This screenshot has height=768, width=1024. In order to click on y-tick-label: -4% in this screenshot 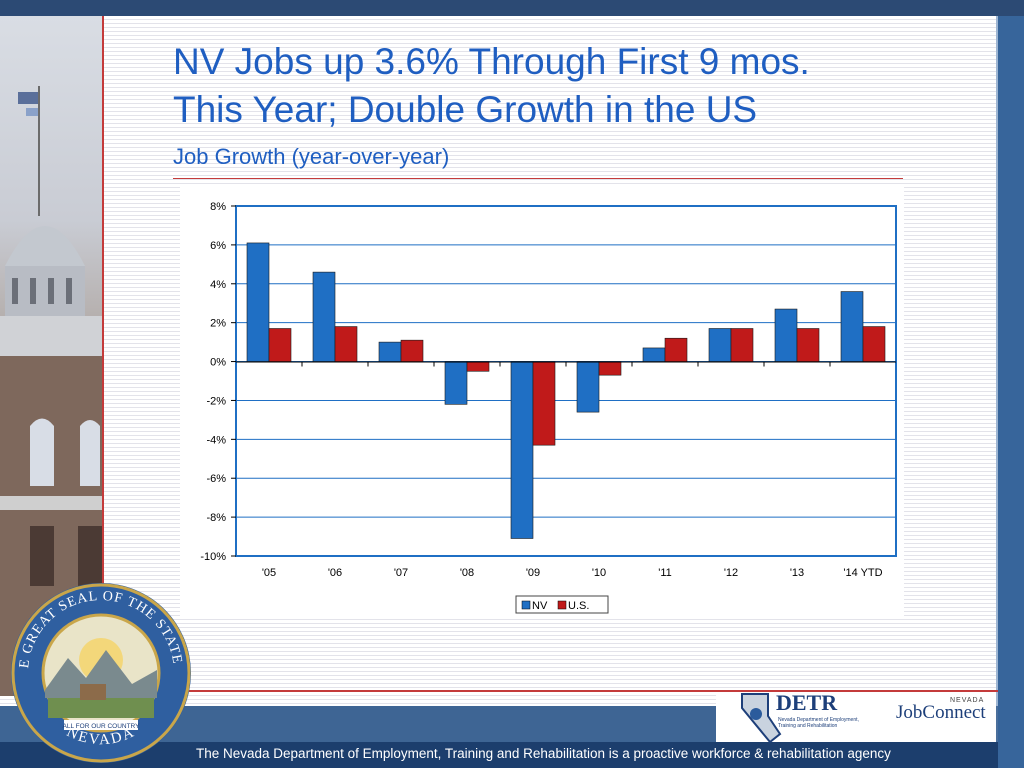, I will do `click(216, 440)`.